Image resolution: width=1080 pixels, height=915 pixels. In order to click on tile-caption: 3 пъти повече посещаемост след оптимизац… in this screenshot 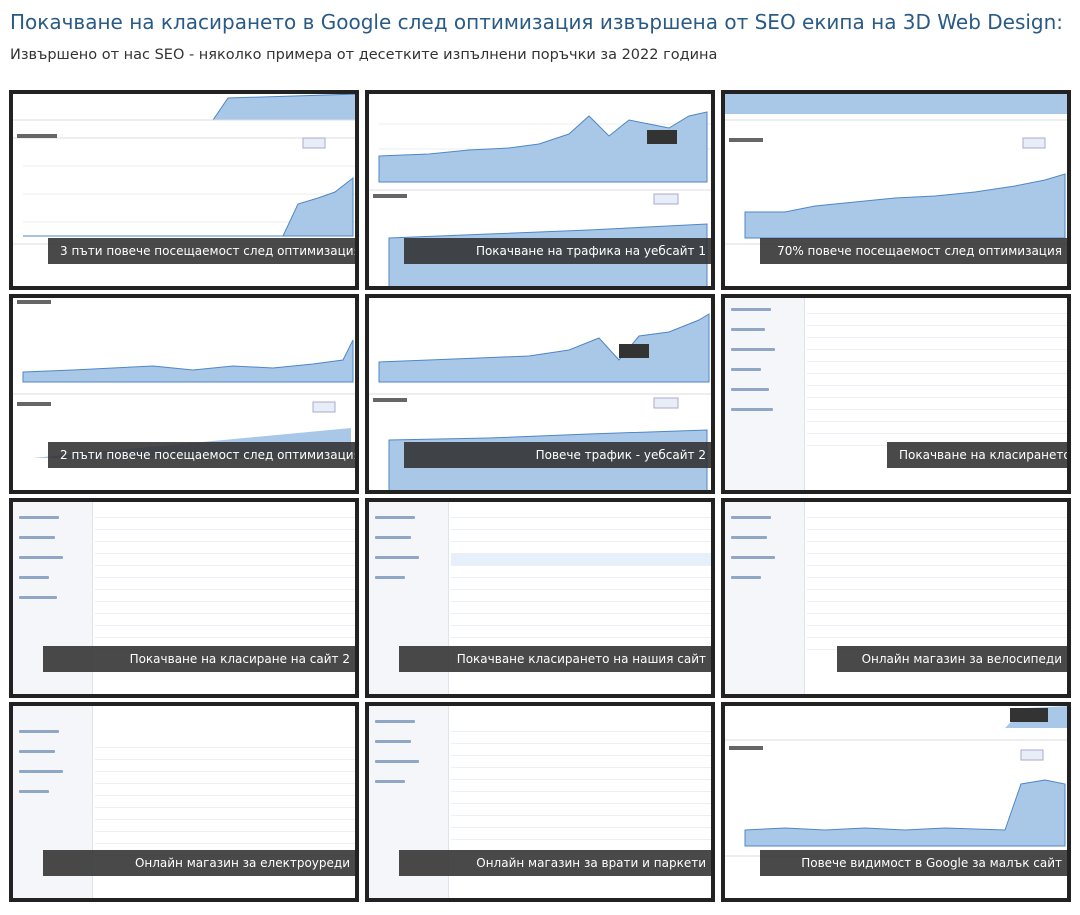, I will do `click(201, 251)`.